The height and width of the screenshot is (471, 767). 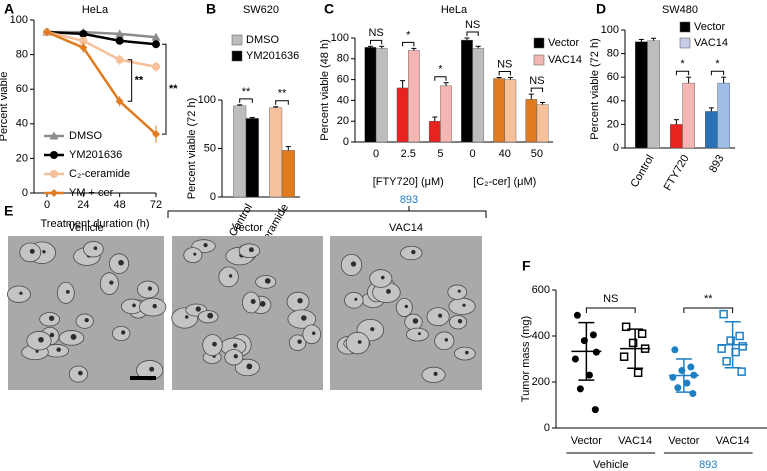 What do you see at coordinates (408, 154) in the screenshot?
I see `x-tick-label: 2.5` at bounding box center [408, 154].